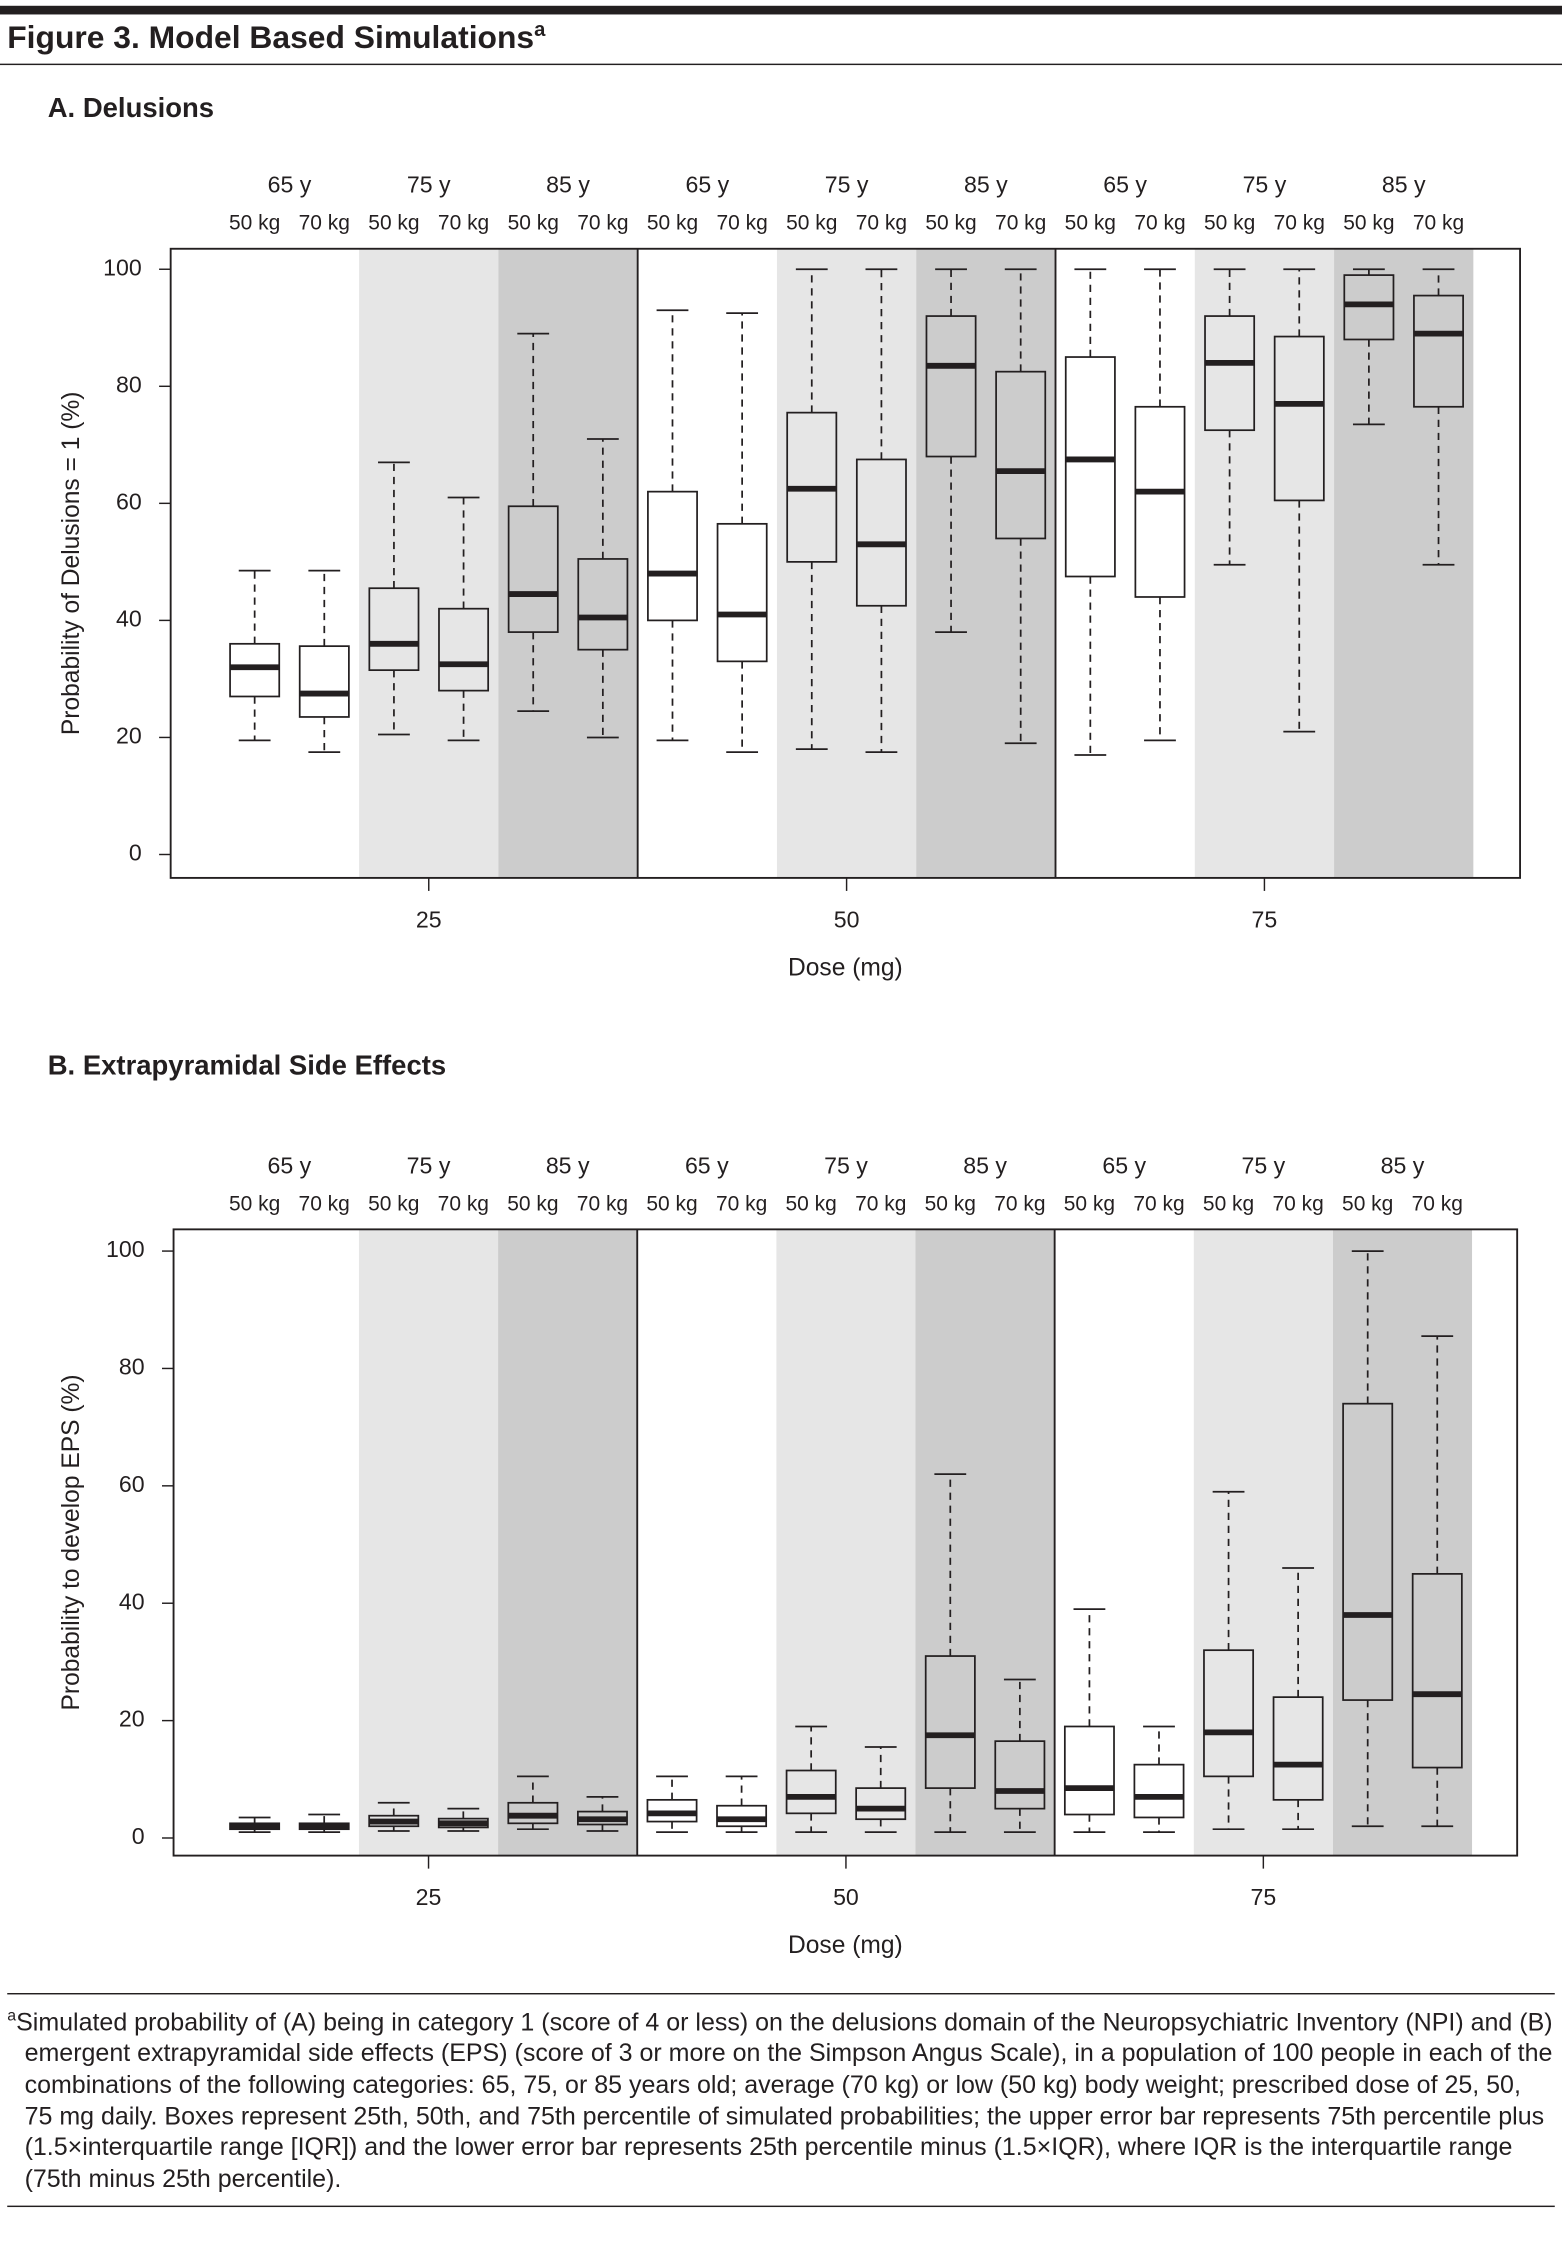 The height and width of the screenshot is (2261, 1562). I want to click on panel-title: A. Delusions, so click(131, 107).